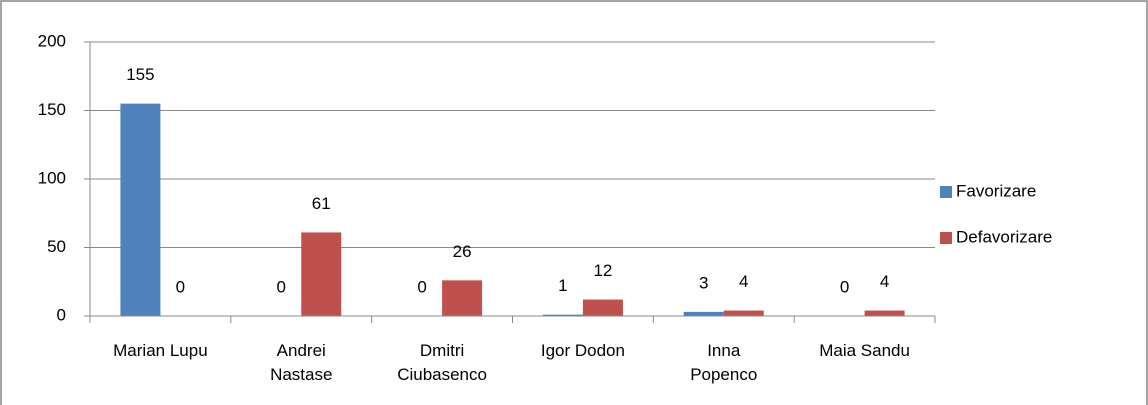 The width and height of the screenshot is (1148, 405). Describe the element at coordinates (140, 74) in the screenshot. I see `data-label: 155` at that location.